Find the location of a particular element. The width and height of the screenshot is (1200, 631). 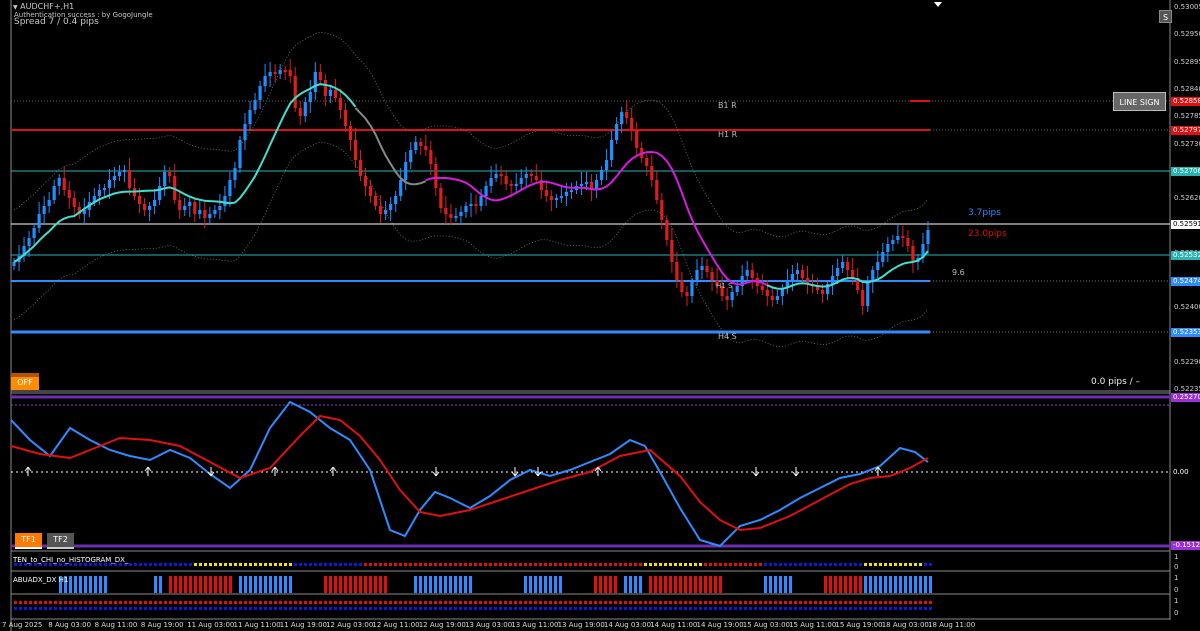

tf1-button: TF1 is located at coordinates (28, 541).